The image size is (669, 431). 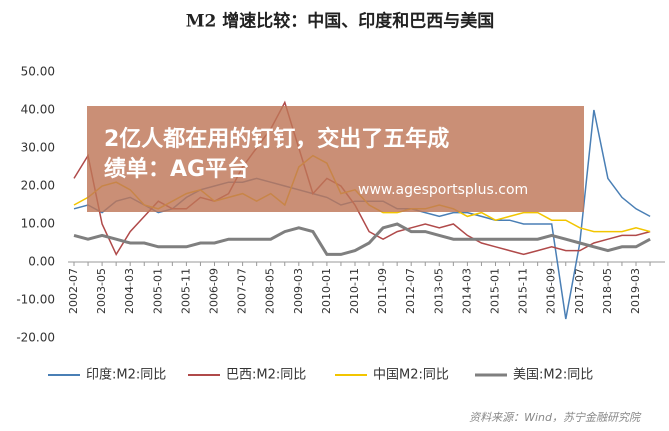 What do you see at coordinates (35, 300) in the screenshot?
I see `y-tick-label: -10.00` at bounding box center [35, 300].